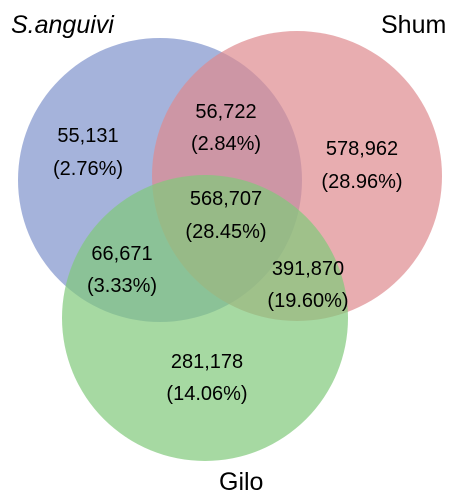 Image resolution: width=462 pixels, height=498 pixels. I want to click on region-count: 66,671, so click(121, 254).